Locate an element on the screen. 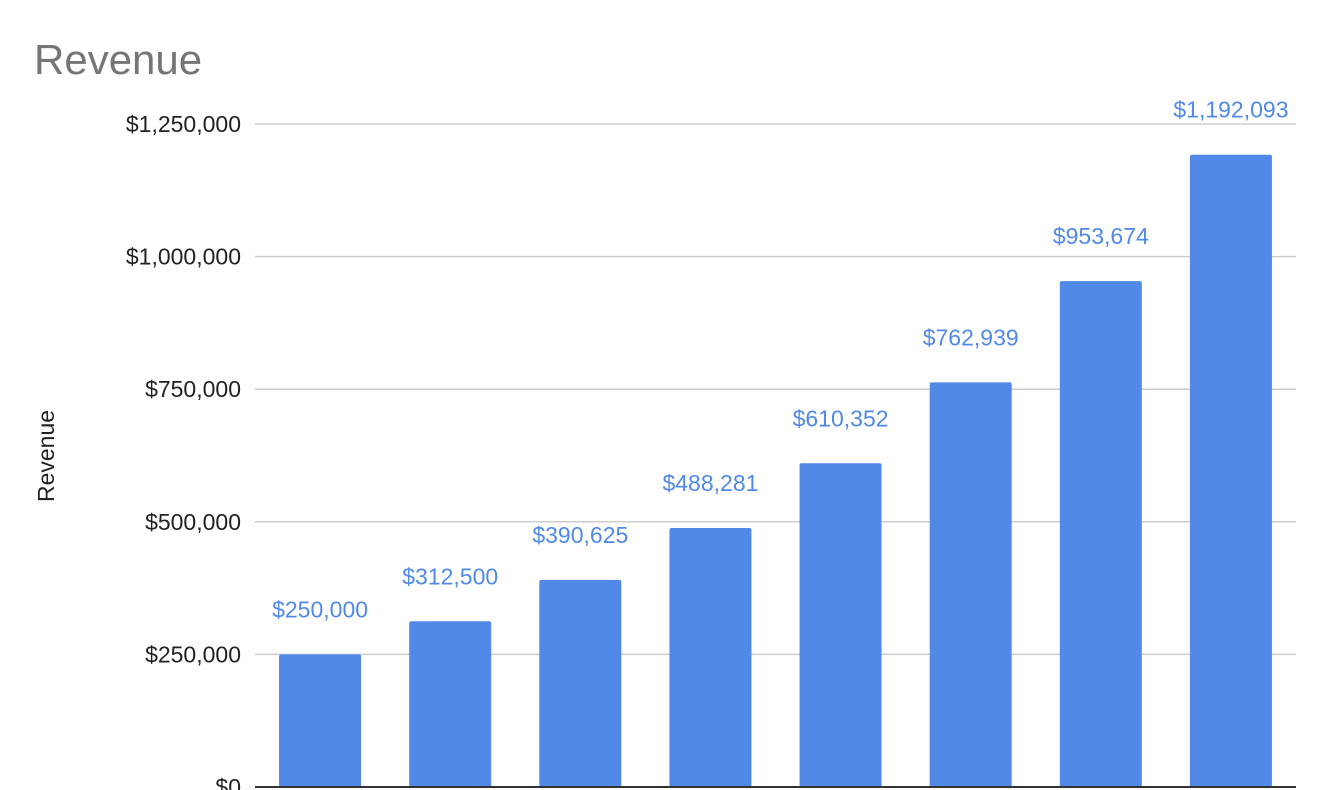 This screenshot has width=1326, height=790. chart-title: Revenue is located at coordinates (118, 59).